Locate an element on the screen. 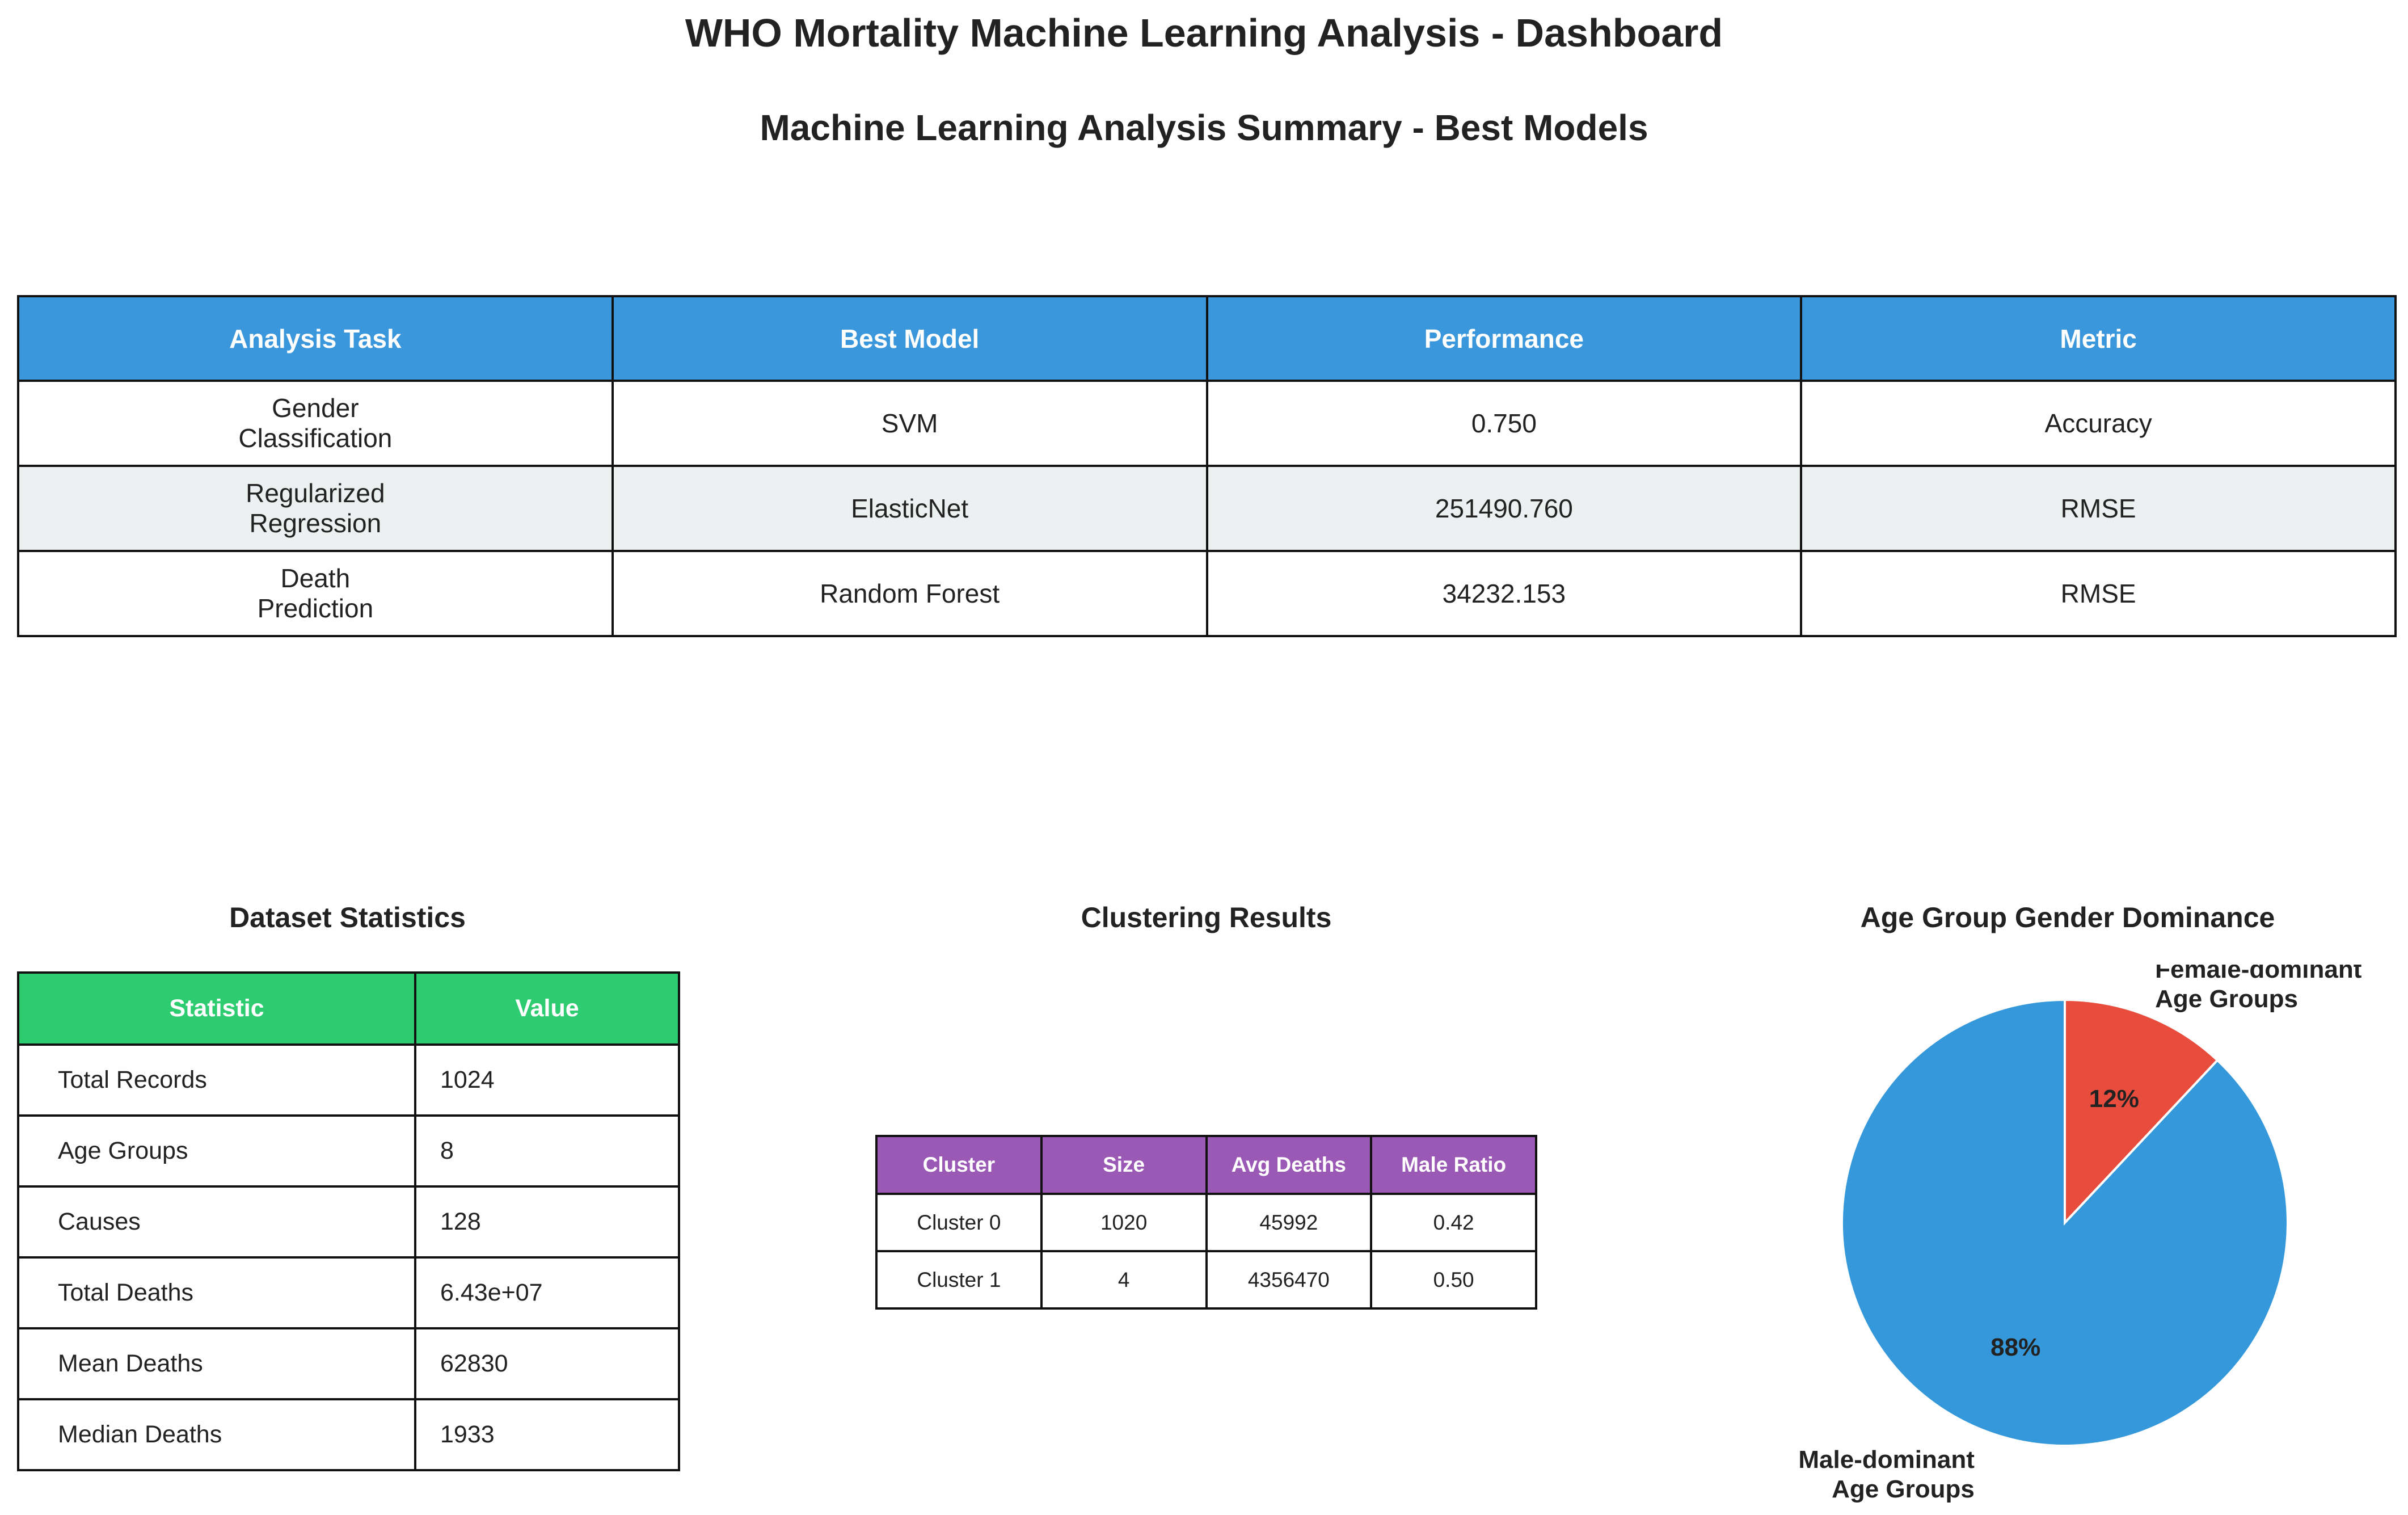 The width and height of the screenshot is (2408, 1515). stat-value: 6.43e+07 is located at coordinates (547, 1293).